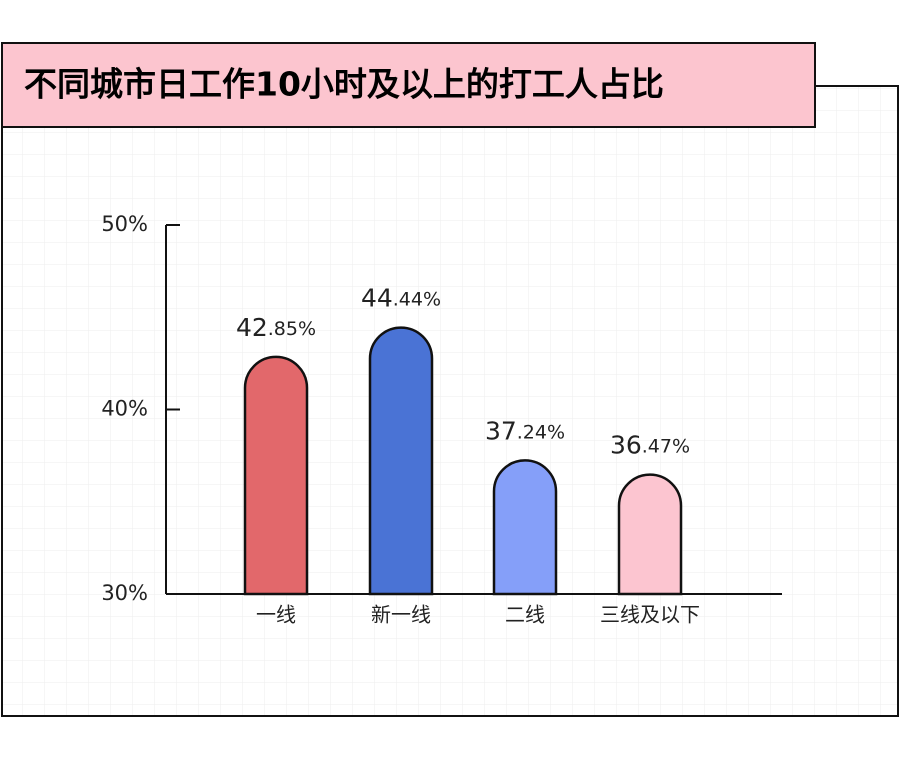  I want to click on value-label: 42.85%, so click(276, 327).